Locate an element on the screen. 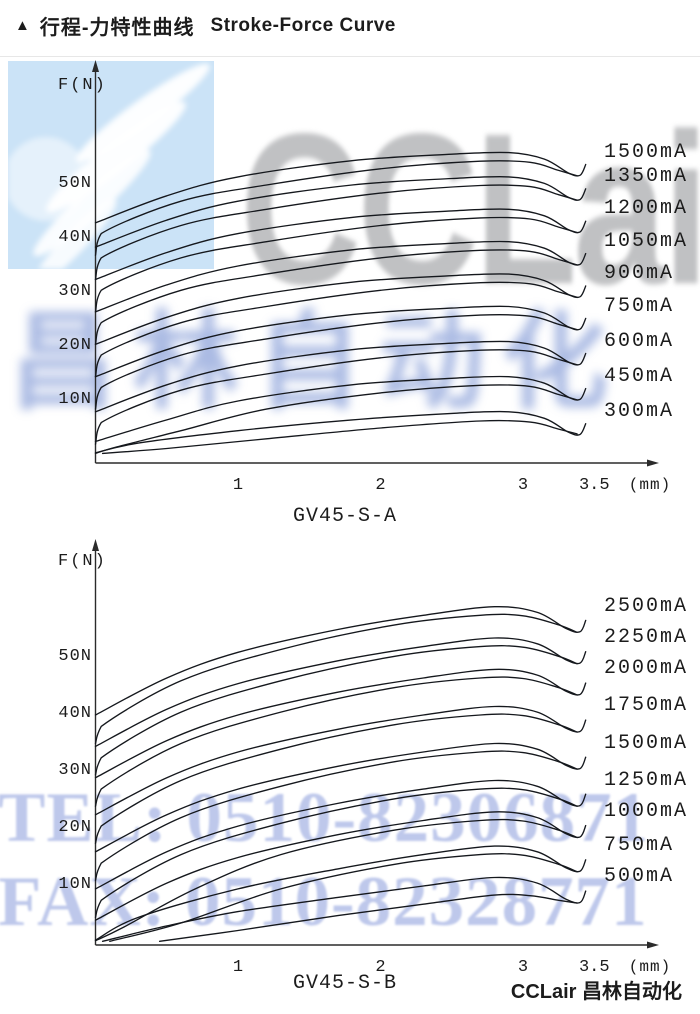  x-tick-3: 3 is located at coordinates (523, 485).